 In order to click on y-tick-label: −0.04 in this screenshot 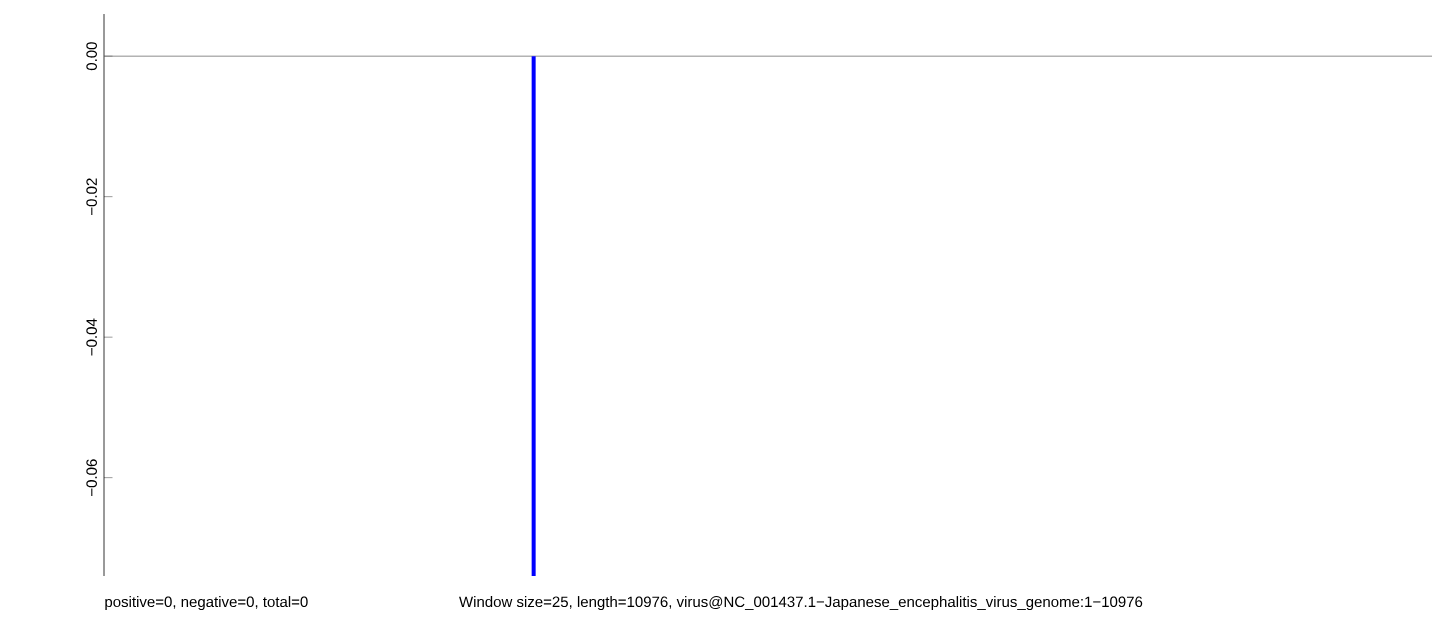, I will do `click(91, 337)`.